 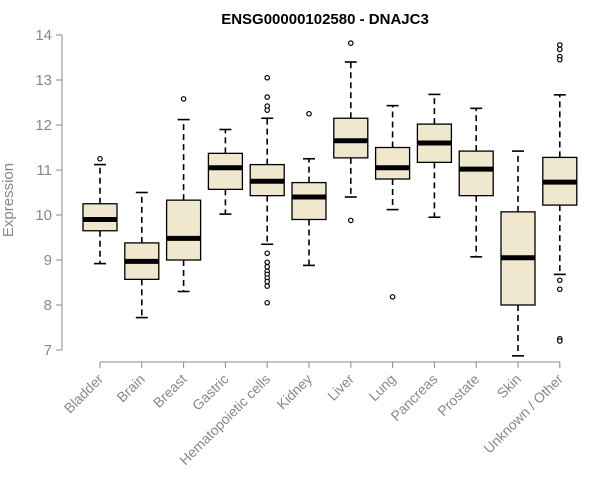 What do you see at coordinates (560, 193) in the screenshot?
I see `box-unknown-other` at bounding box center [560, 193].